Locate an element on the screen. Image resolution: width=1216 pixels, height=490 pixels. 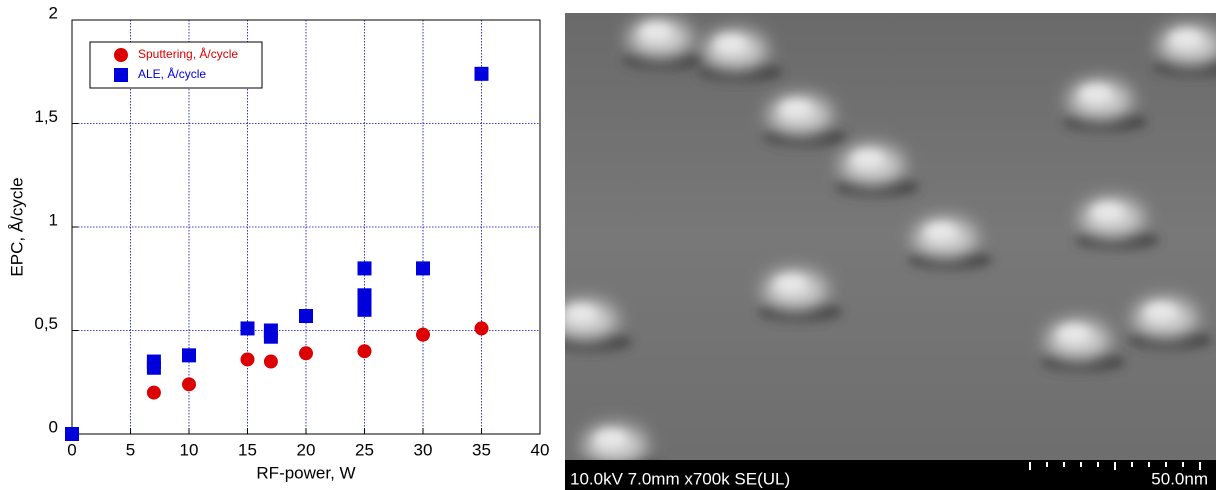
legend-label: ALE, Å/cycle is located at coordinates (172, 73).